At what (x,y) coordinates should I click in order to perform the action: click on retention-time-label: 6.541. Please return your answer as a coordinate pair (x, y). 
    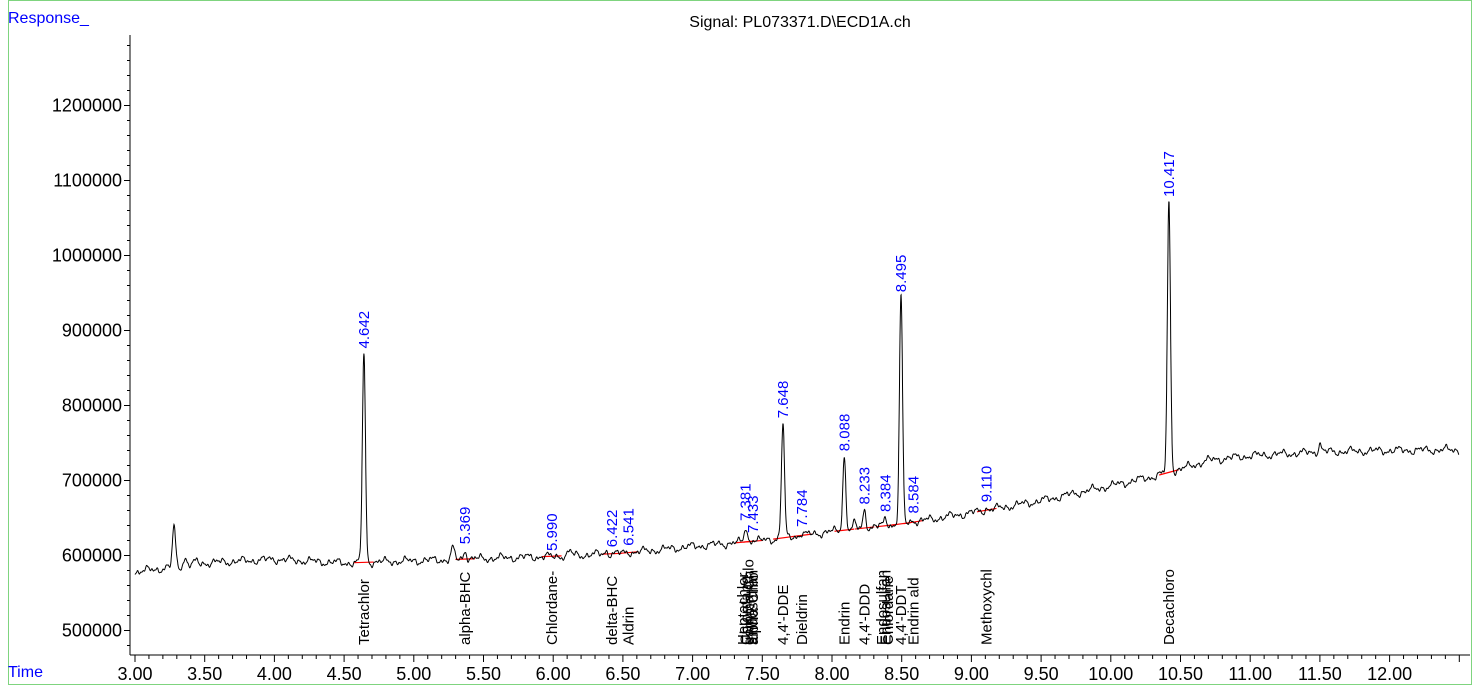
    Looking at the image, I should click on (629, 527).